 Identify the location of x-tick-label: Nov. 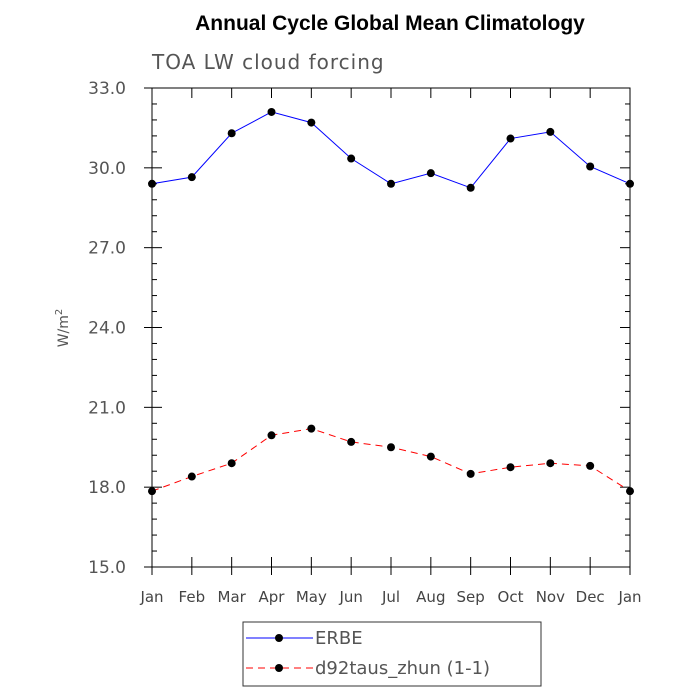
(550, 597).